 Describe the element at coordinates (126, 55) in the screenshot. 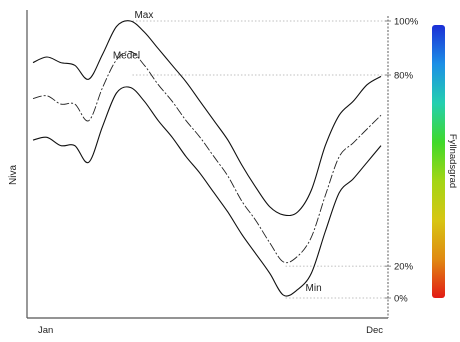

I see `series-label-mean: Medel` at that location.